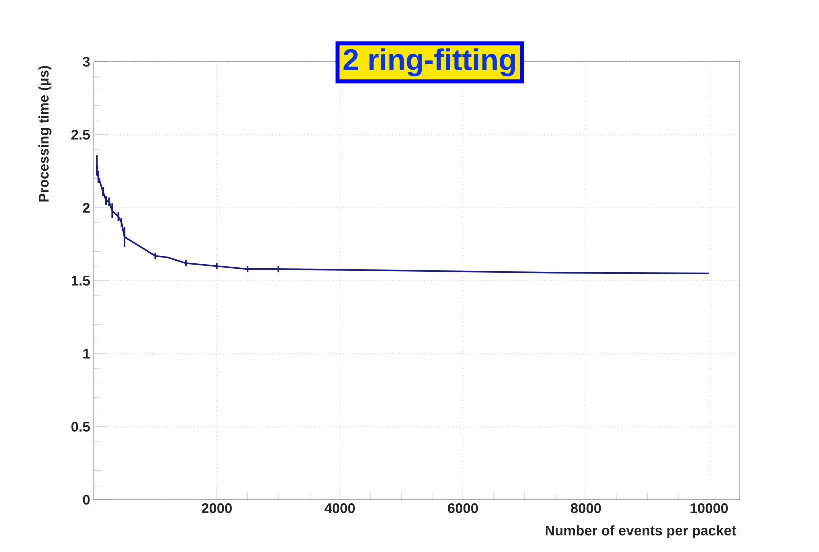 This screenshot has height=552, width=819. Describe the element at coordinates (87, 354) in the screenshot. I see `y-tick-label: 1` at that location.